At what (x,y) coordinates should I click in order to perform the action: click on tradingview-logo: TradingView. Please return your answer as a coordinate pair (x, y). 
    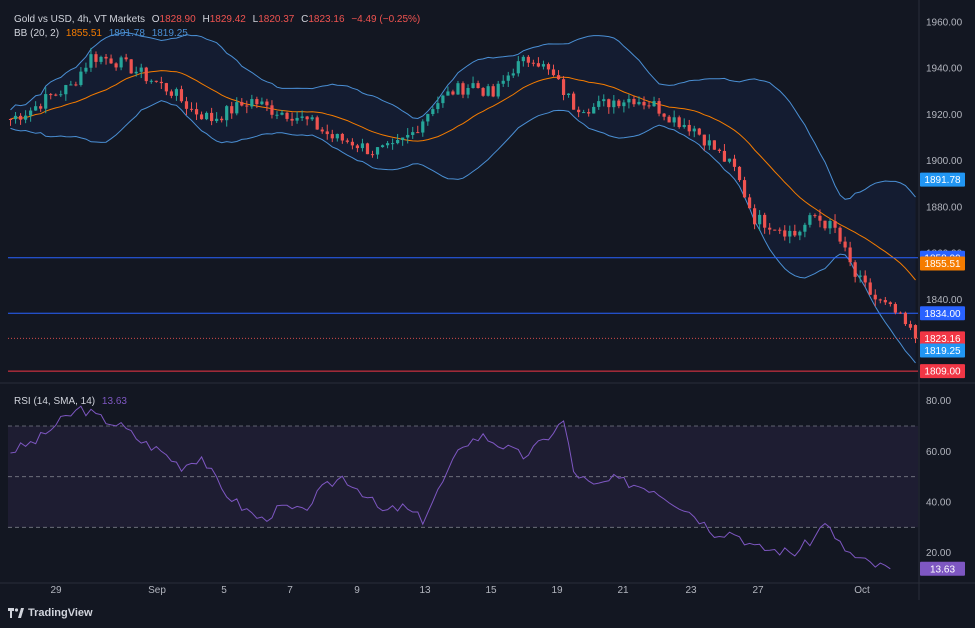
    Looking at the image, I should click on (50, 613).